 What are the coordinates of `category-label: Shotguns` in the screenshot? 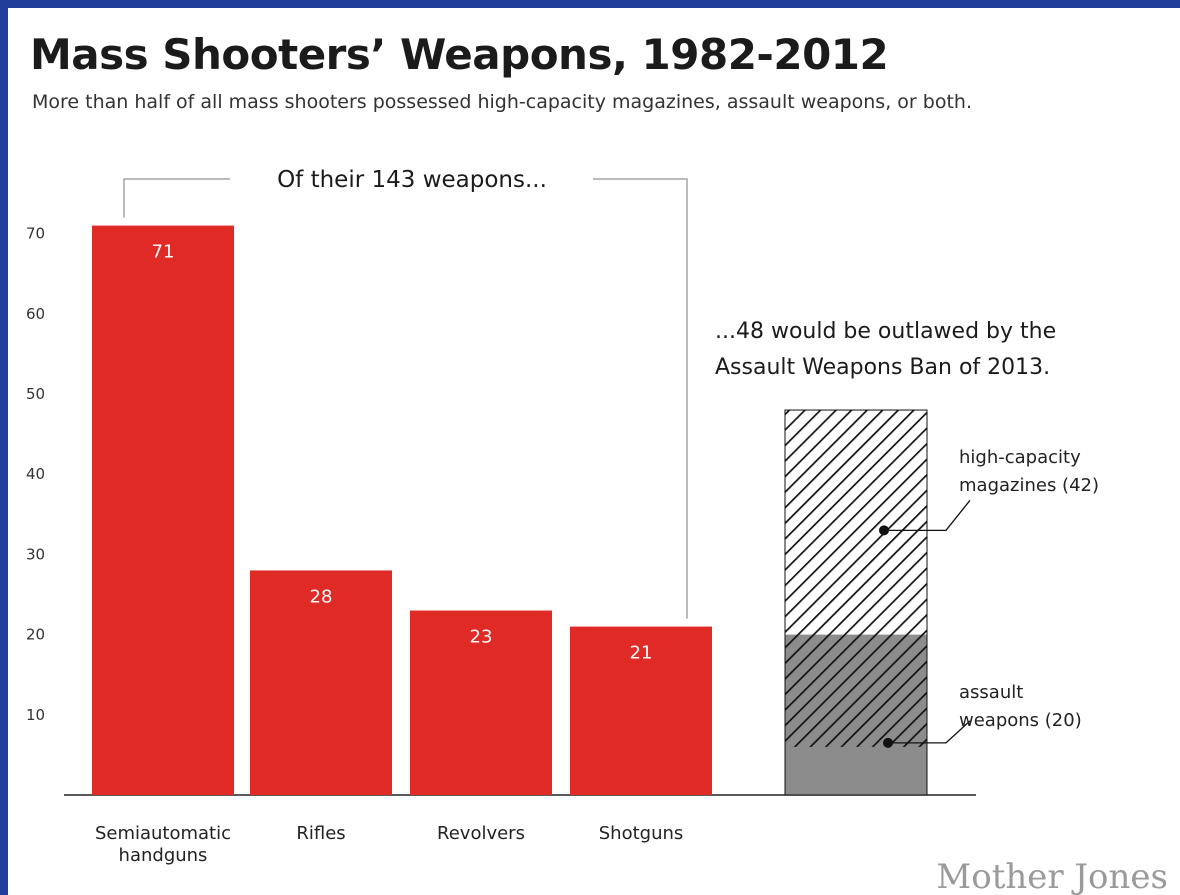 It's located at (641, 833).